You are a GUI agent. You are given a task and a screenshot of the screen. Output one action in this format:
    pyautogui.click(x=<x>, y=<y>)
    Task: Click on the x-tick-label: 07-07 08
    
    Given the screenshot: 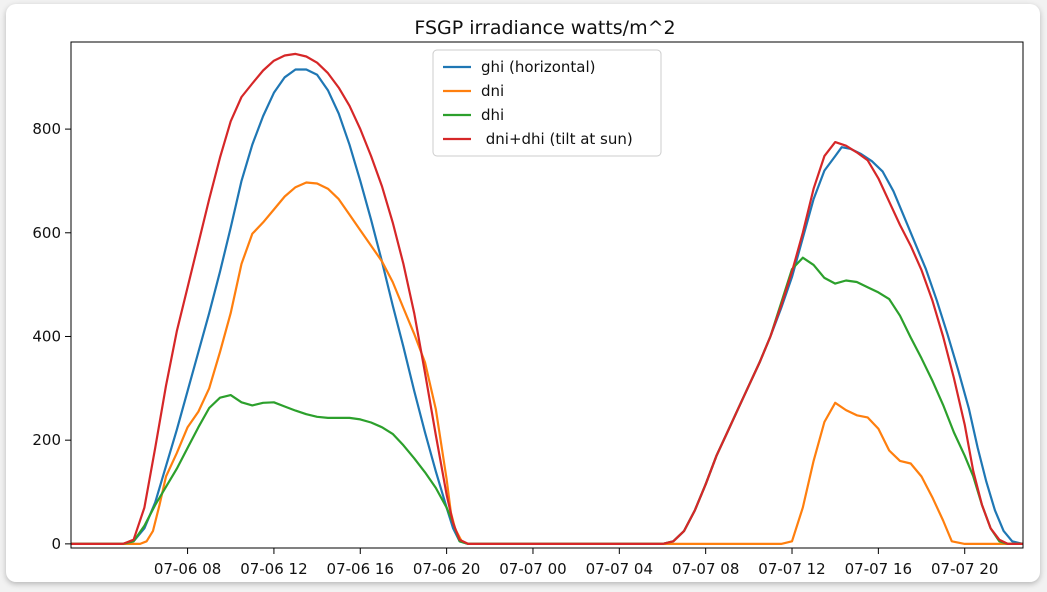 What is the action you would take?
    pyautogui.click(x=705, y=569)
    